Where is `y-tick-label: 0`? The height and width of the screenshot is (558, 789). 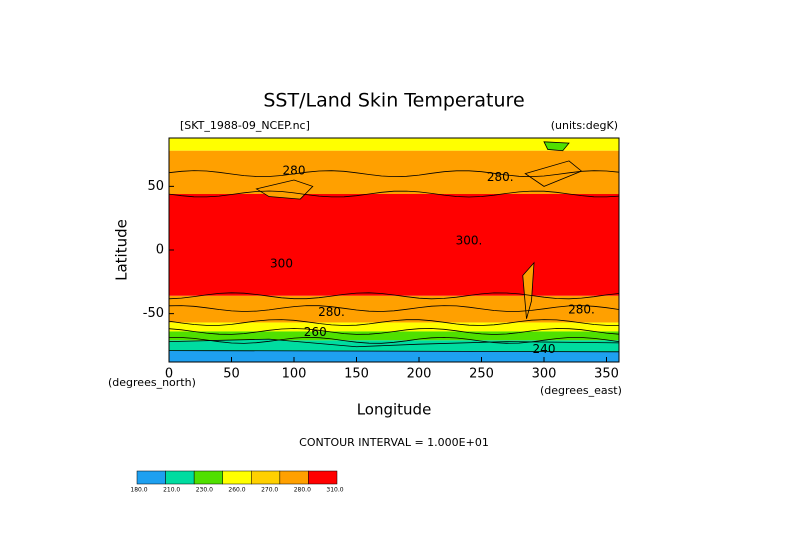
y-tick-label: 0 is located at coordinates (160, 250).